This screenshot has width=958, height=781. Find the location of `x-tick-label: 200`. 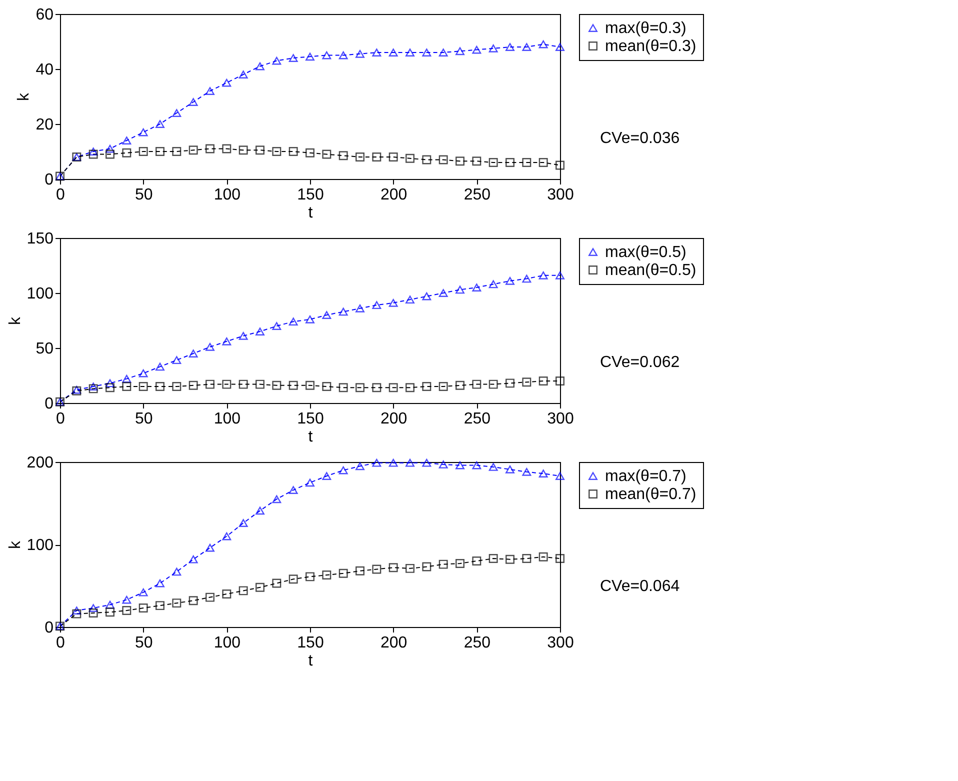

x-tick-label: 200 is located at coordinates (394, 419).